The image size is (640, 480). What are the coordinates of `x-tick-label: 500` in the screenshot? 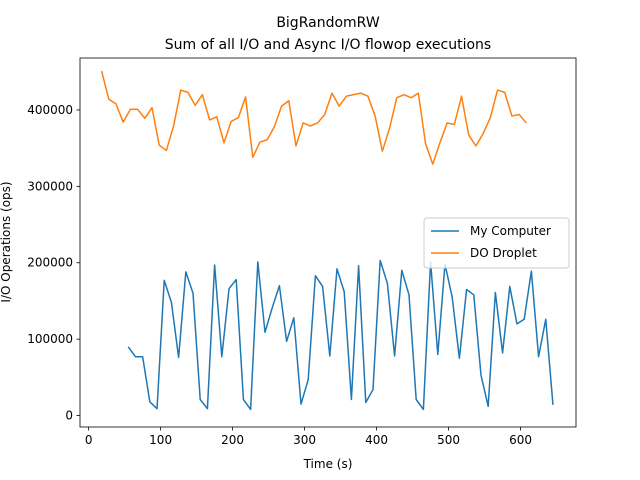 It's located at (448, 440).